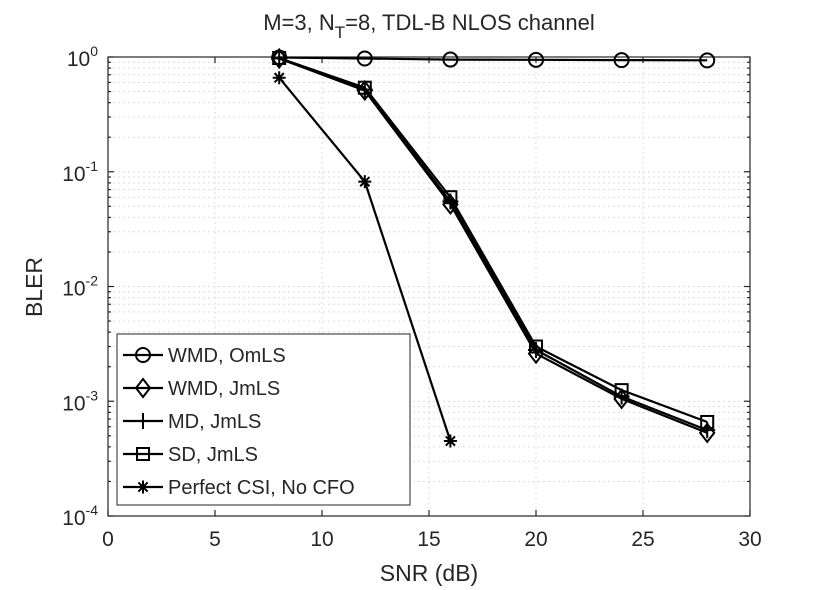 Image resolution: width=830 pixels, height=590 pixels. What do you see at coordinates (299, 22) in the screenshot?
I see `title-part-a: M=3, N` at bounding box center [299, 22].